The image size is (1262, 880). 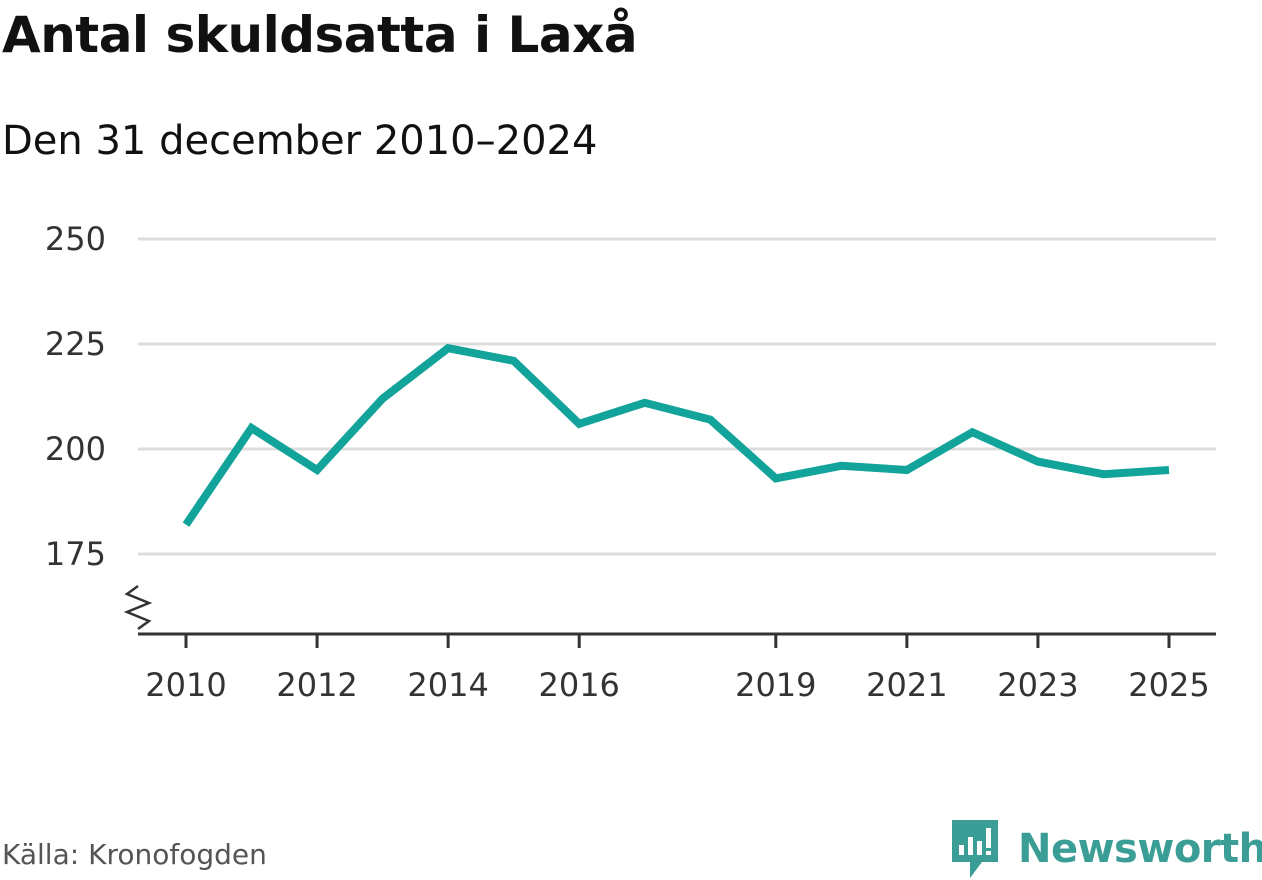 What do you see at coordinates (138, 607) in the screenshot?
I see `y-axis-break` at bounding box center [138, 607].